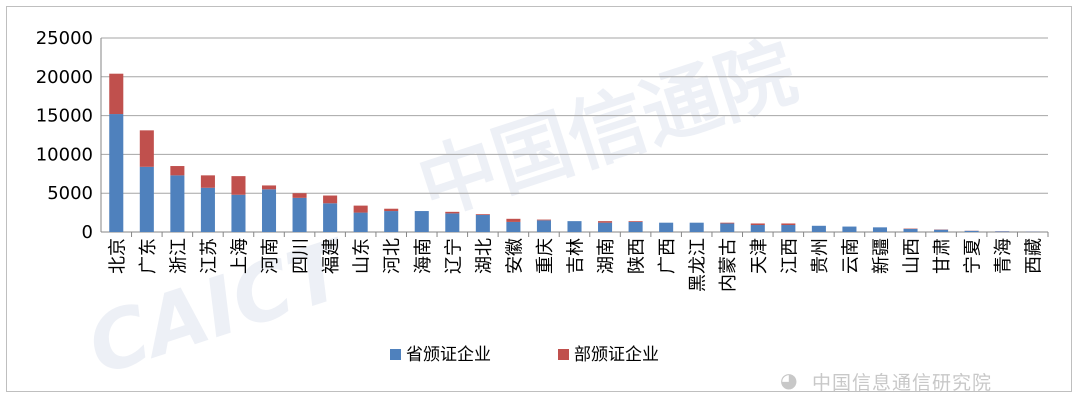  I want to click on watermark-text: 中国信息通信研究院, so click(902, 383).